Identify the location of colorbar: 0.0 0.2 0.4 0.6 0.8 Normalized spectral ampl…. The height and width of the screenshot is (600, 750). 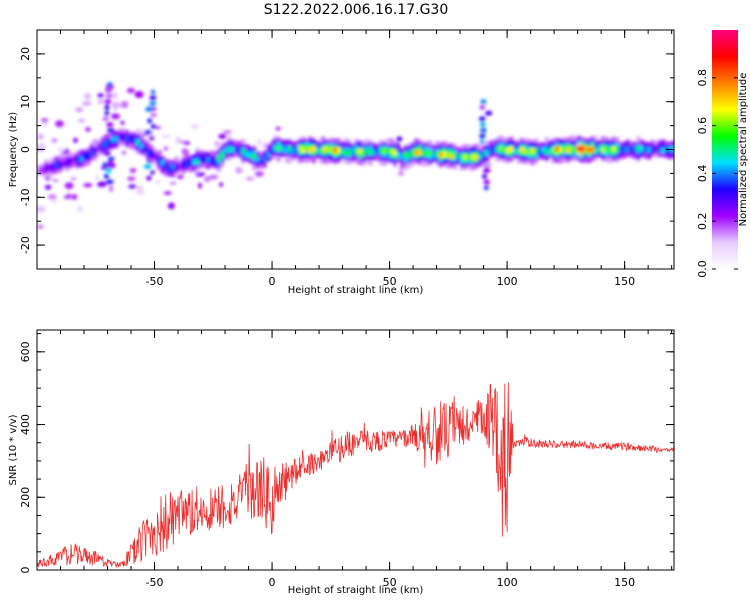
(722, 154).